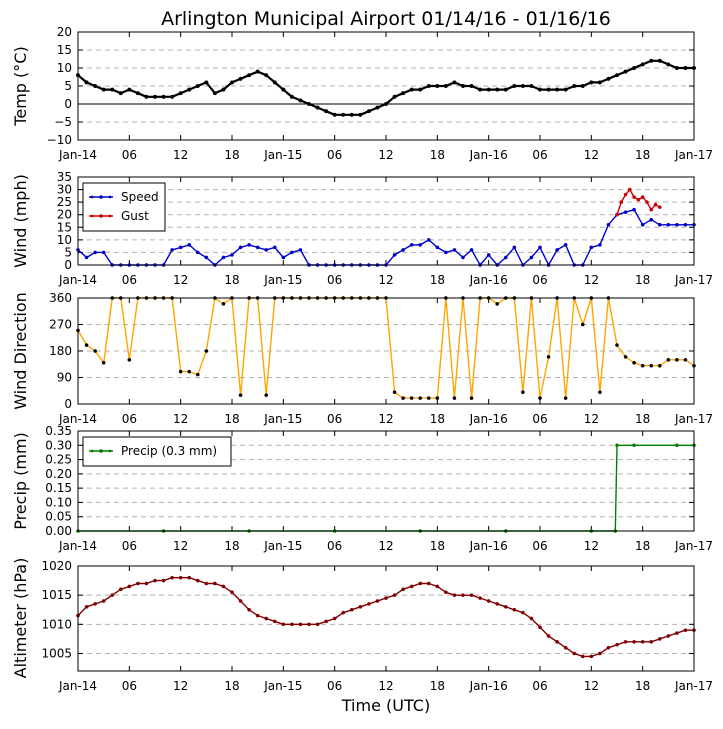 Image resolution: width=723 pixels, height=729 pixels. What do you see at coordinates (693, 155) in the screenshot?
I see `x-tick-label: Jan-17` at bounding box center [693, 155].